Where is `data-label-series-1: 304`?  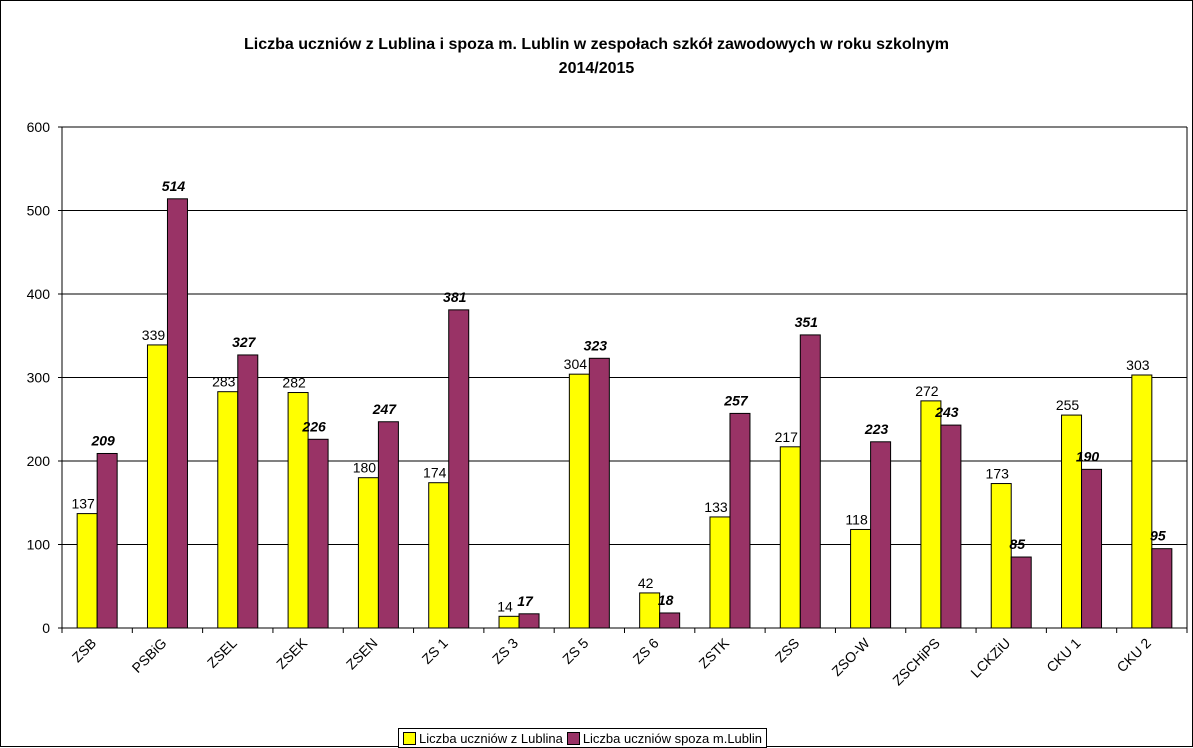 data-label-series-1: 304 is located at coordinates (576, 364).